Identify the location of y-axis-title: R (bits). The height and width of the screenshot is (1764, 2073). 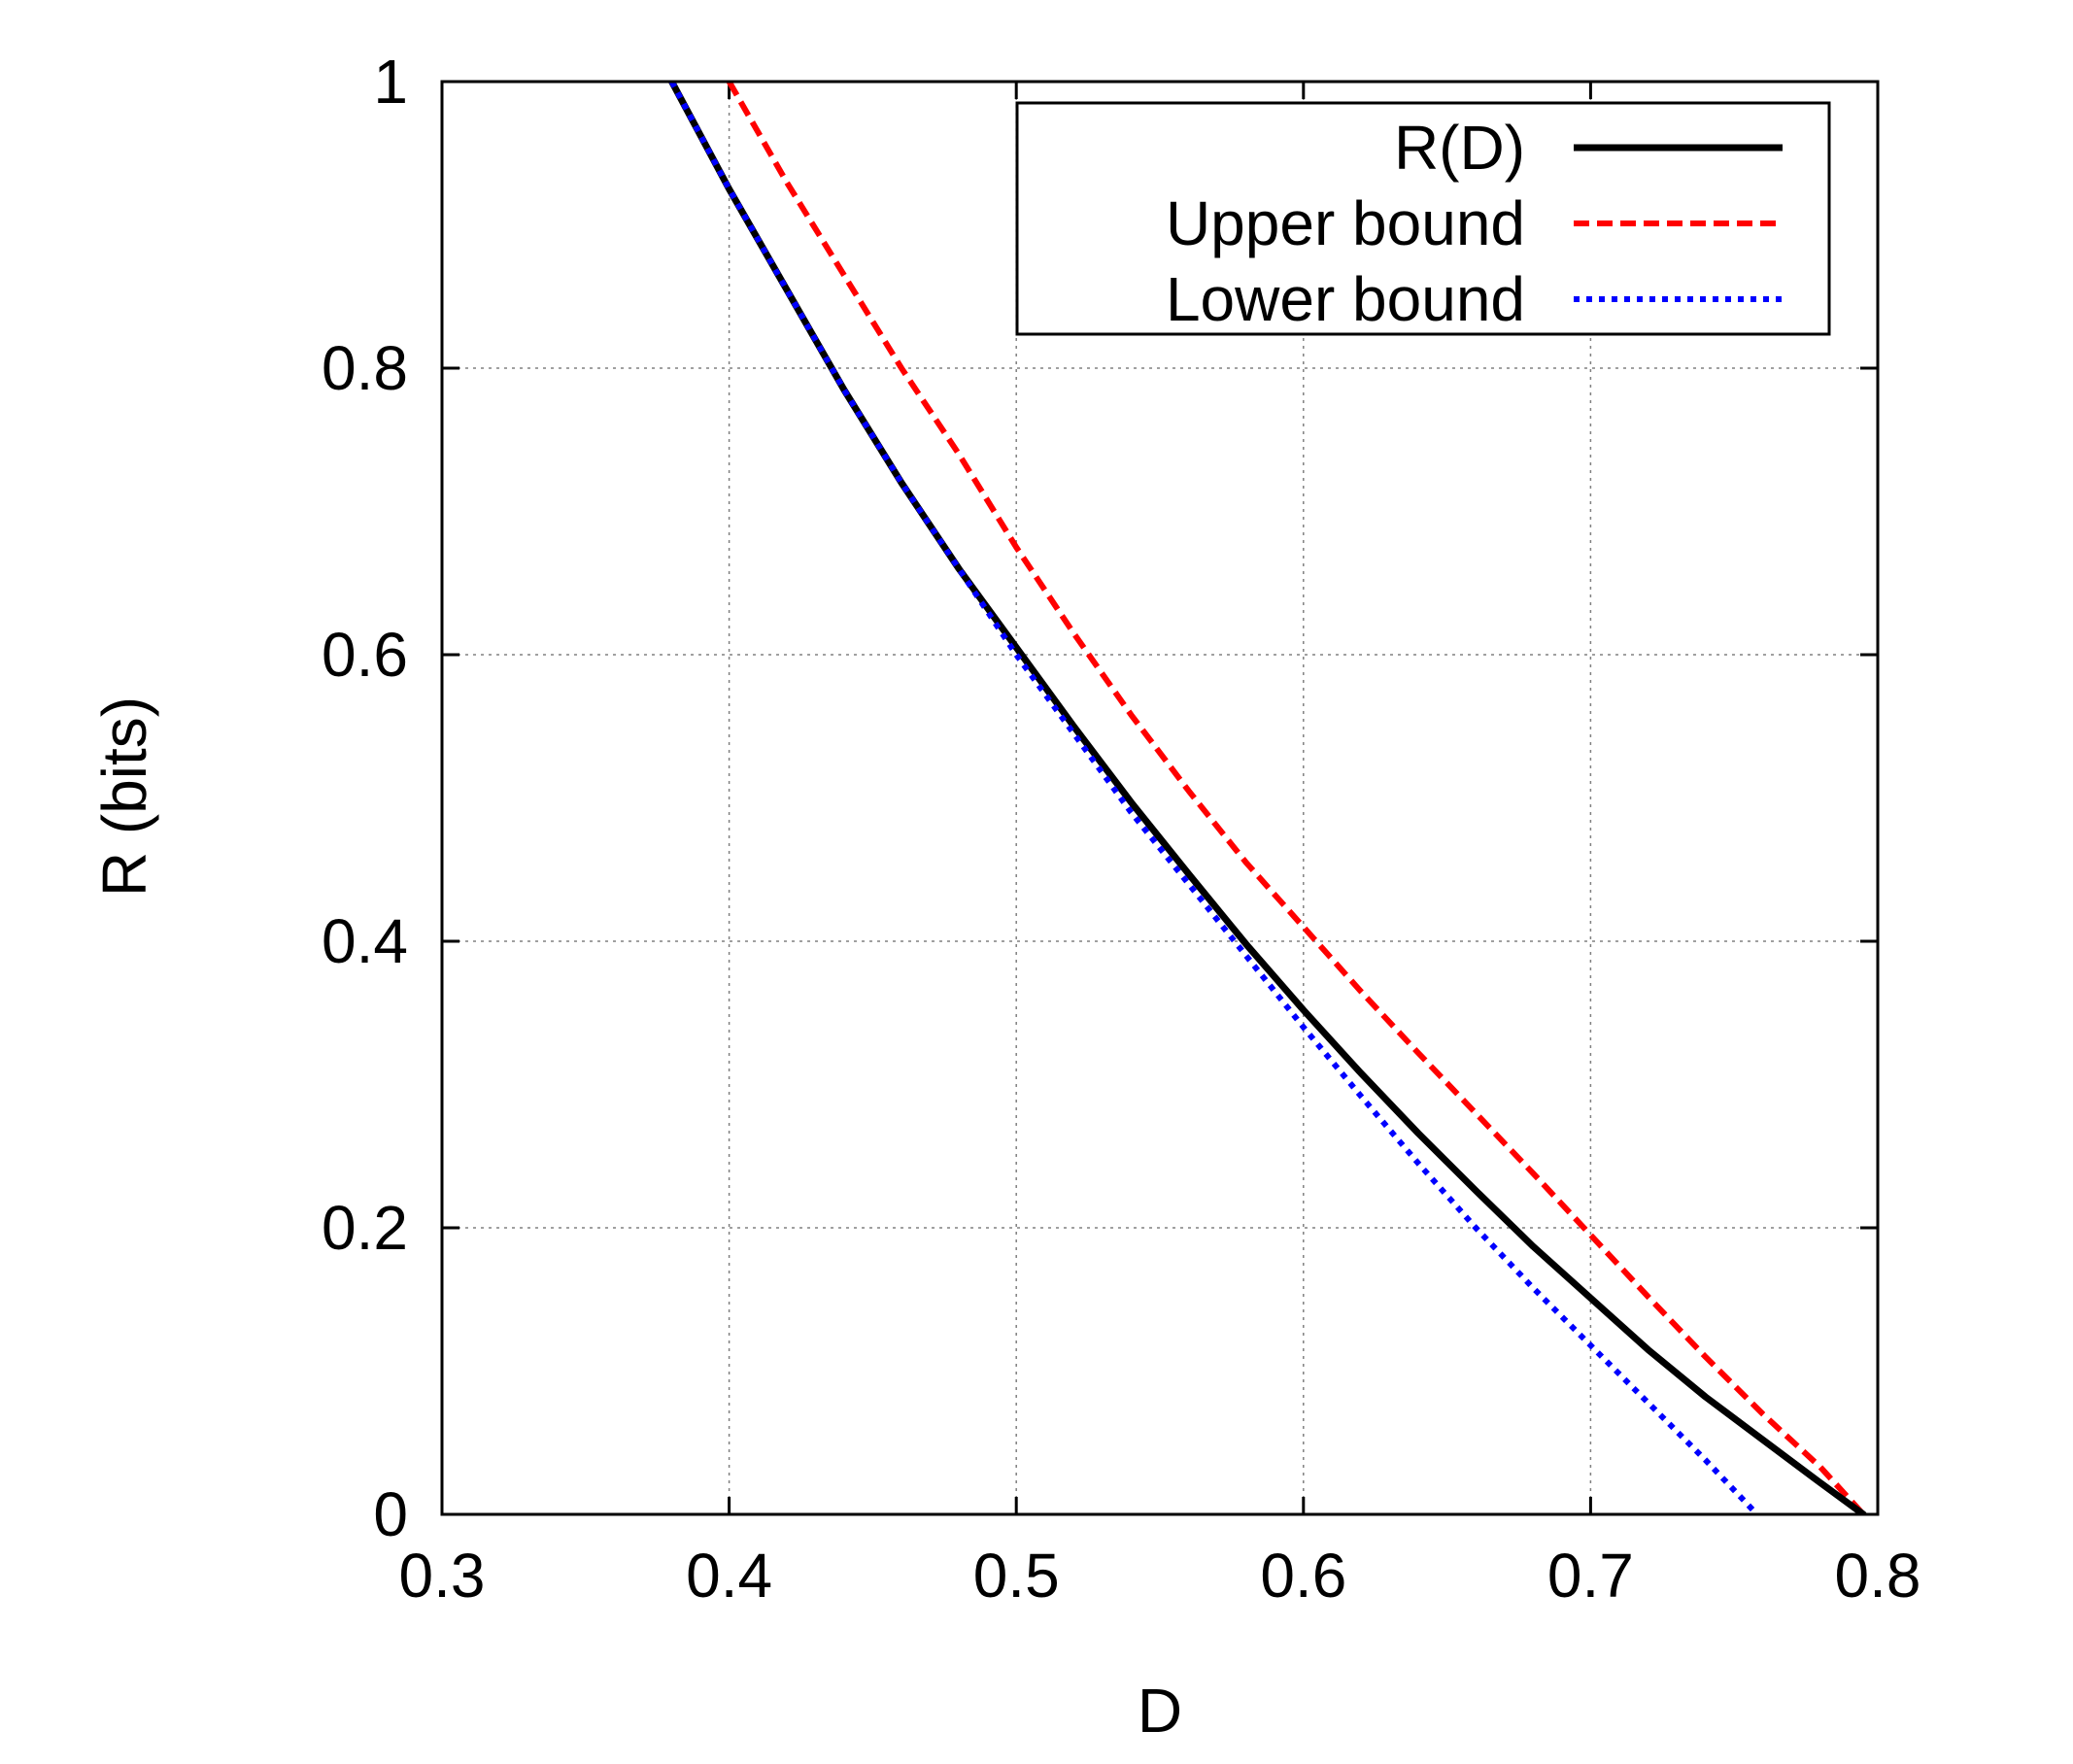
(124, 796).